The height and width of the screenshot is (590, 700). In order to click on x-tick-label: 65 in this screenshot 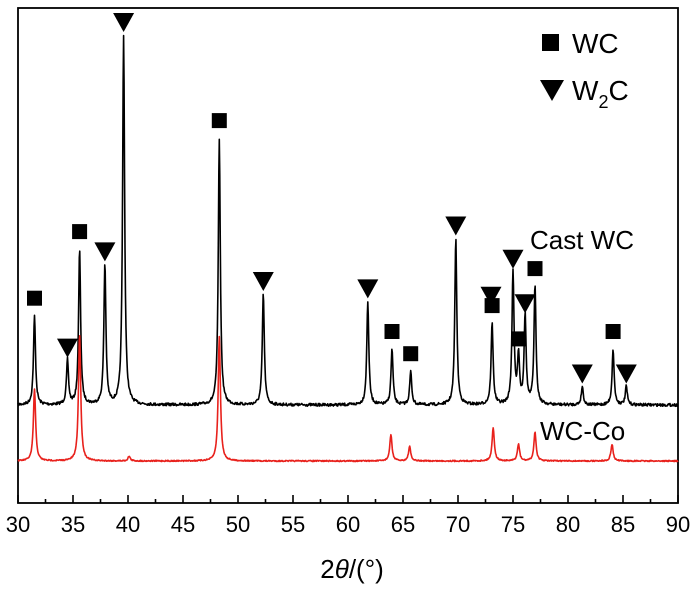, I will do `click(403, 524)`.